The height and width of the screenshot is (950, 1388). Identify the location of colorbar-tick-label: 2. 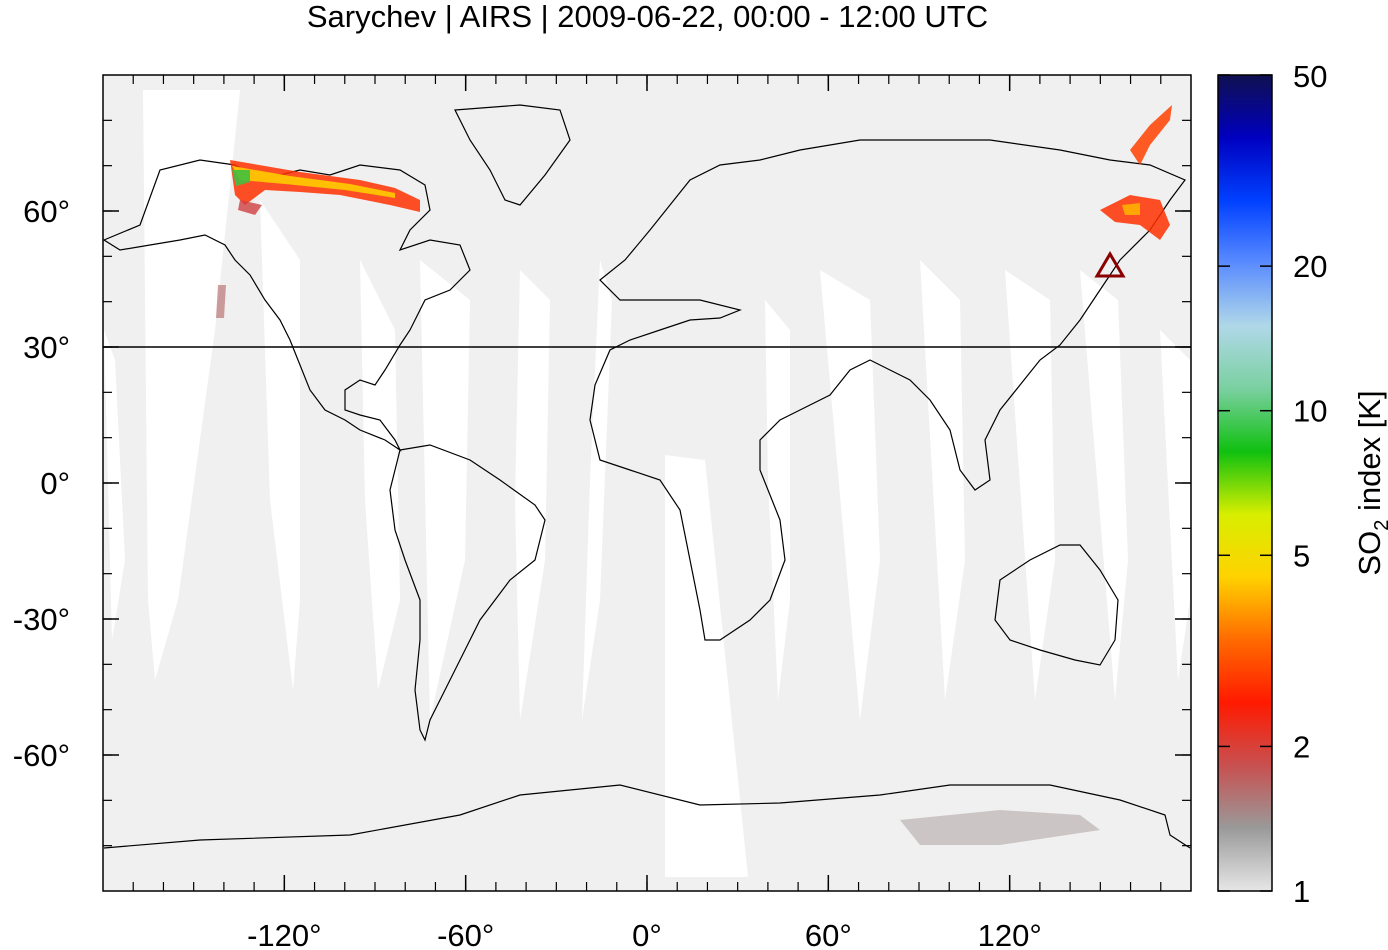
(1301, 746).